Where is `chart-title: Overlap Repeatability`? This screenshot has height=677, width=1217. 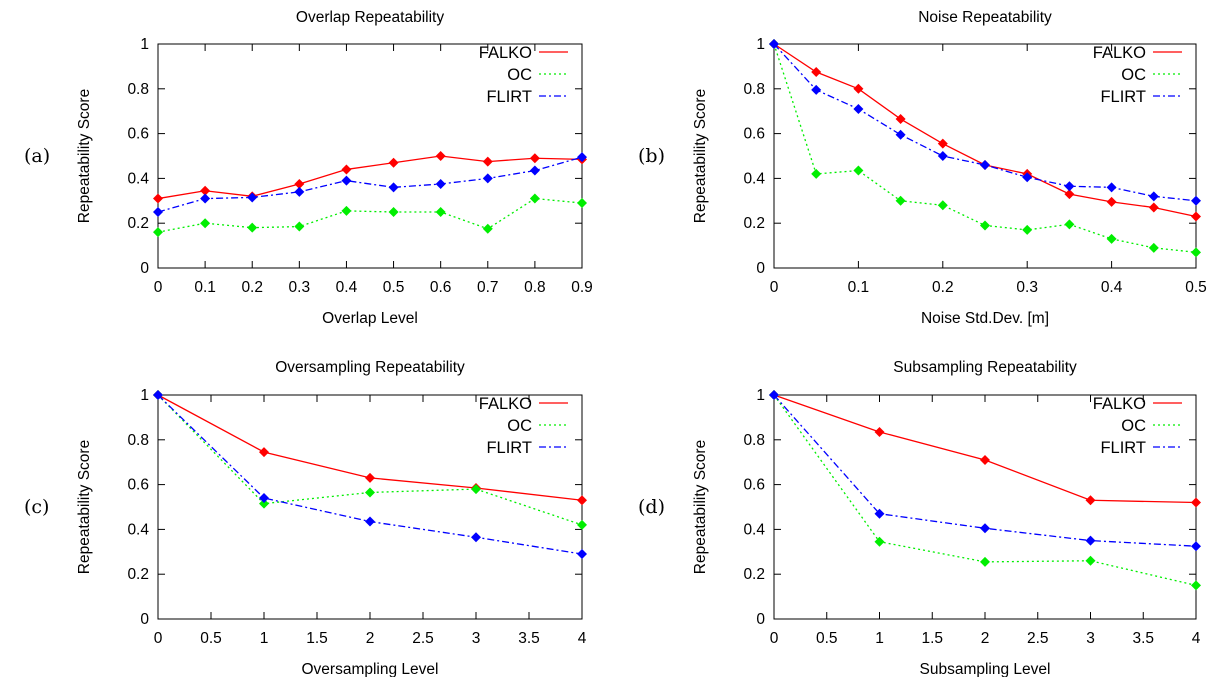 chart-title: Overlap Repeatability is located at coordinates (370, 17).